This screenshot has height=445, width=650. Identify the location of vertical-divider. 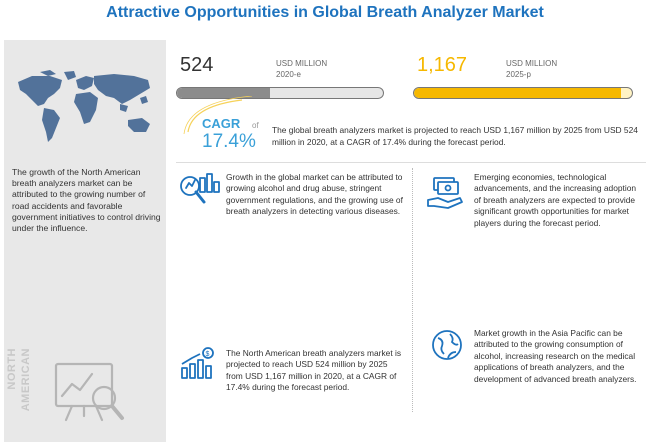
(412, 290).